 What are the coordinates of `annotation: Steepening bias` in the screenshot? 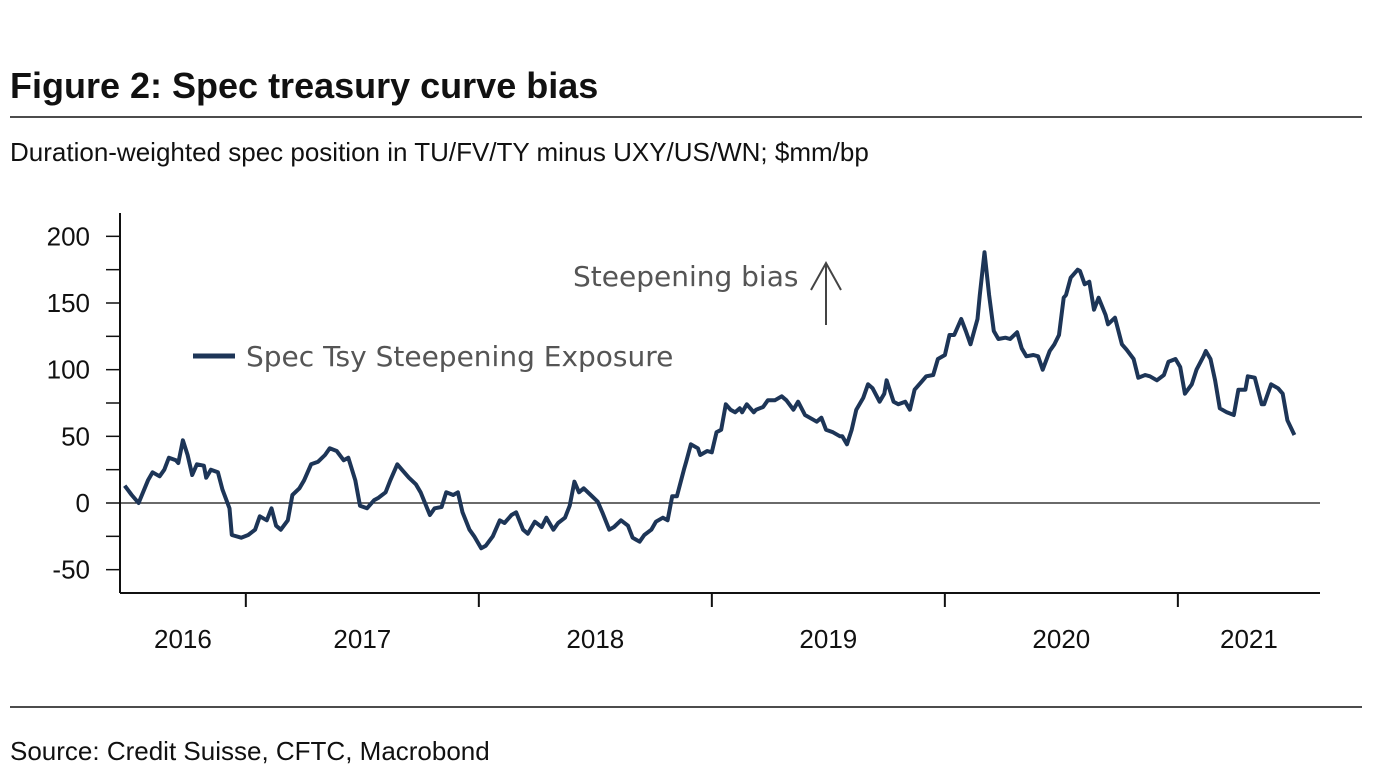 It's located at (685, 276).